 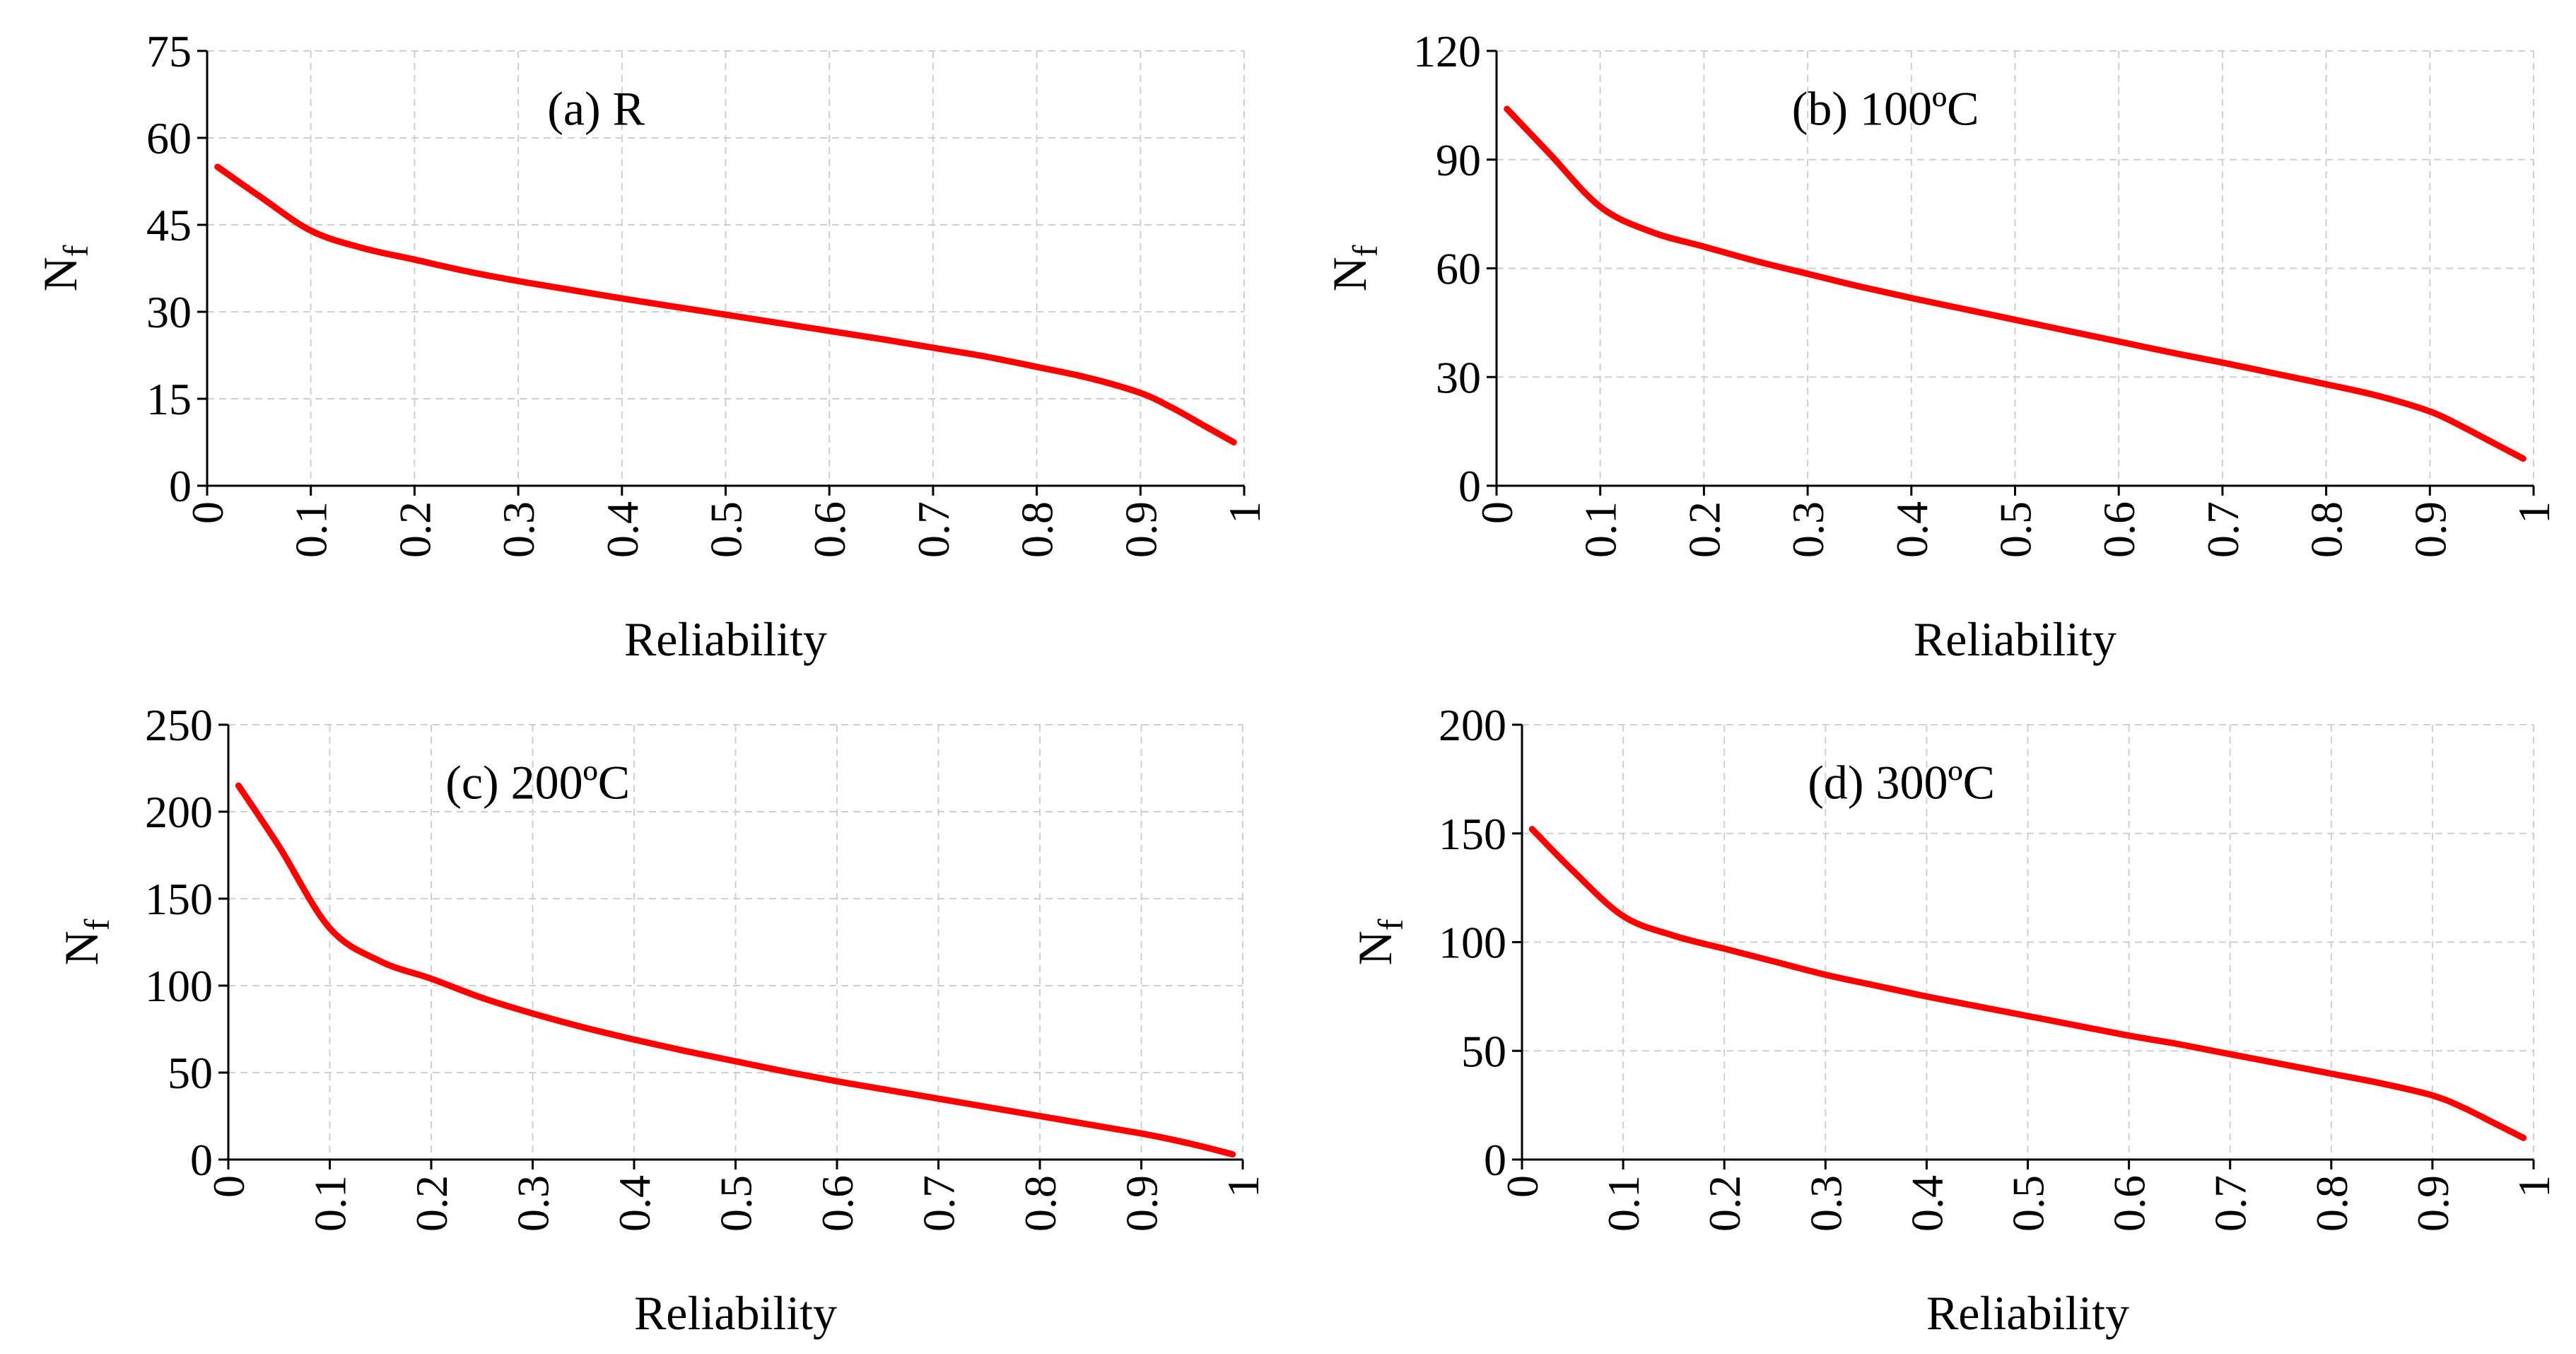 I want to click on chart-d-y-title: Nf, so click(x=1379, y=941).